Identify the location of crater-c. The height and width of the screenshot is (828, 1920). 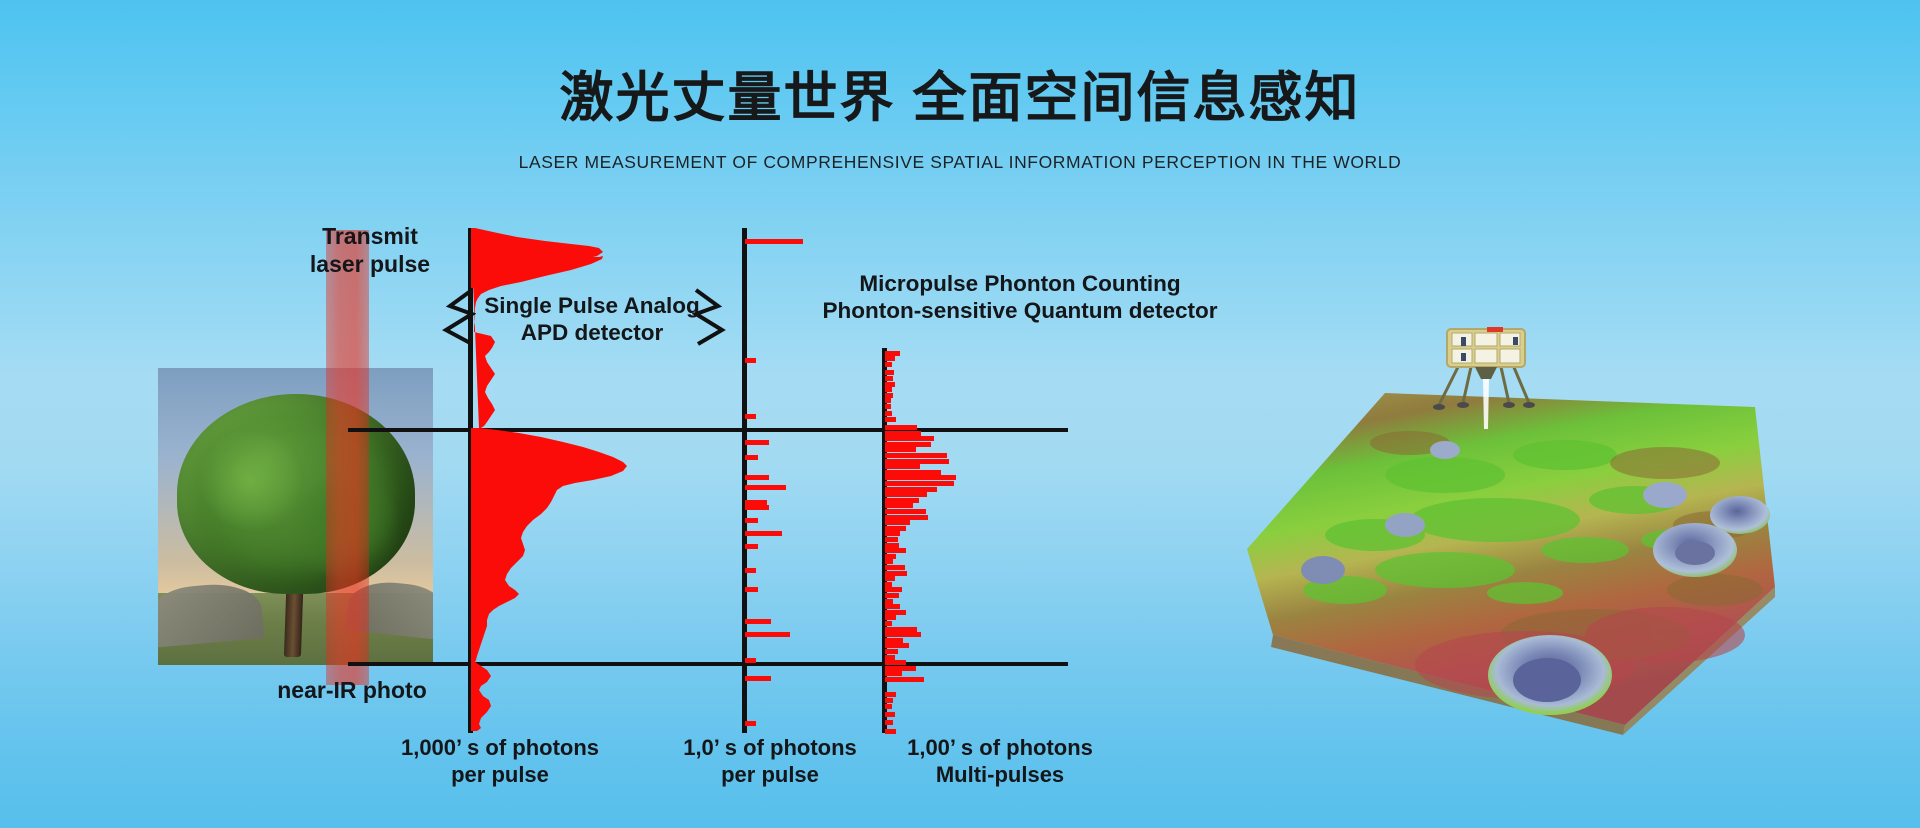
(1740, 515).